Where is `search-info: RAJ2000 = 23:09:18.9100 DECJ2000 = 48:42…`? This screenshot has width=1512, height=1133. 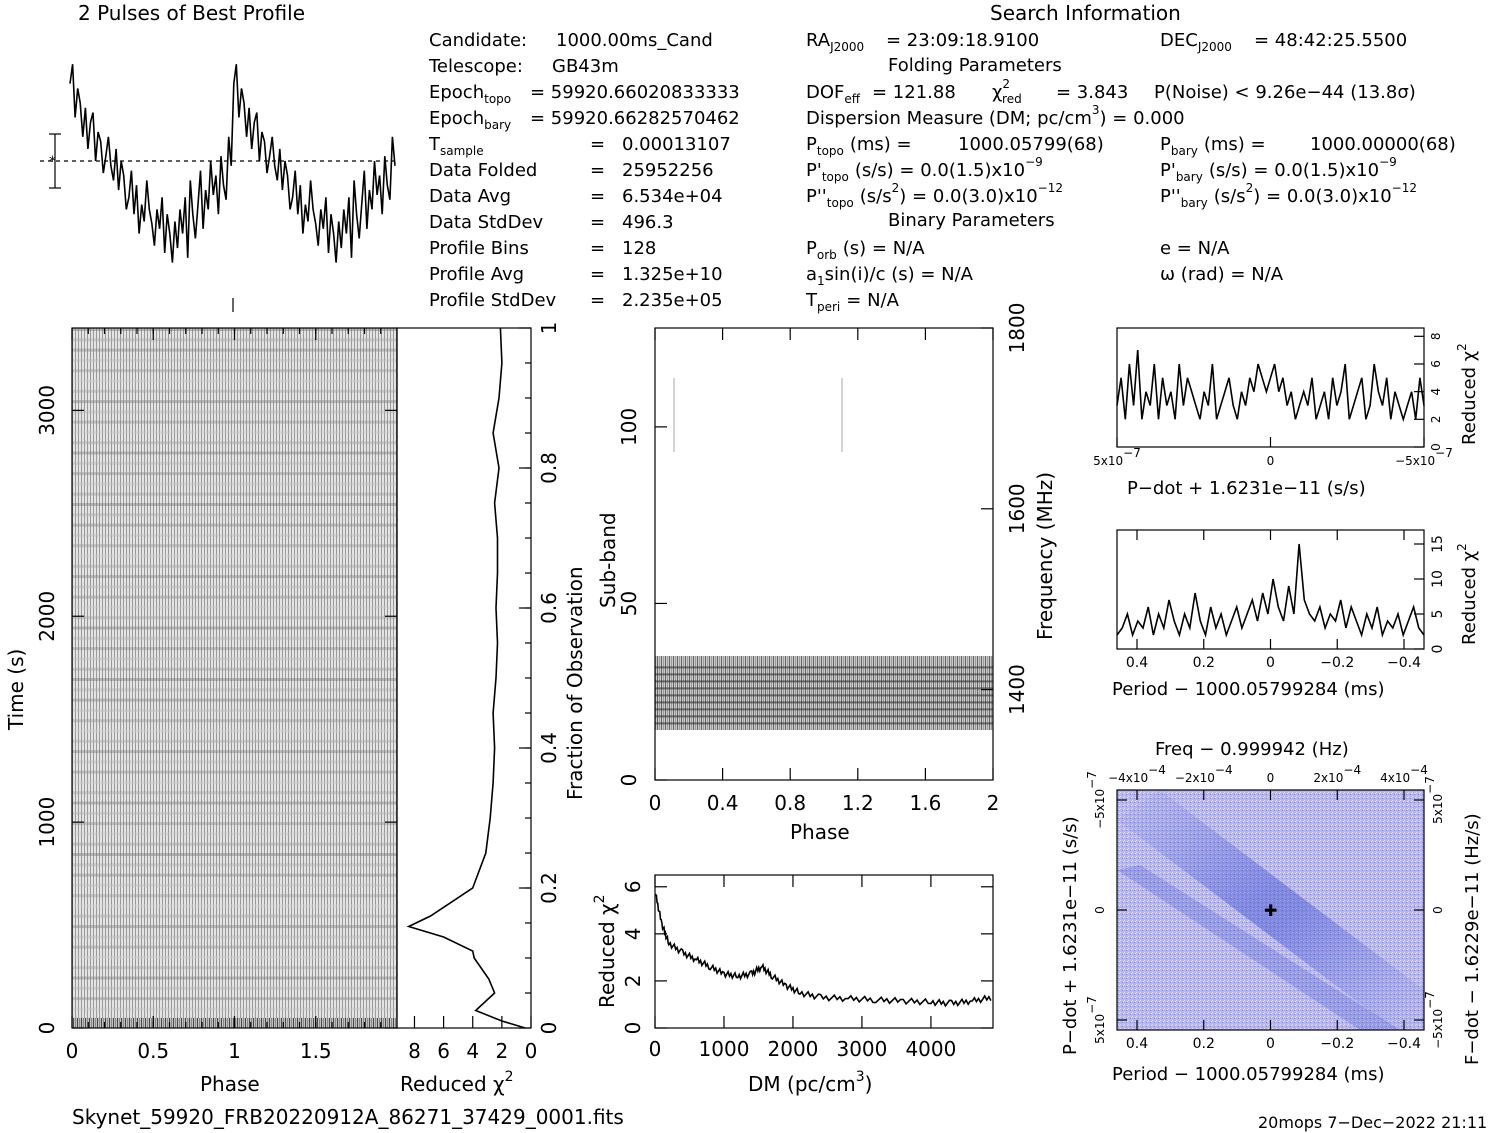
search-info: RAJ2000 = 23:09:18.9100 DECJ2000 = 48:42… is located at coordinates (1130, 172).